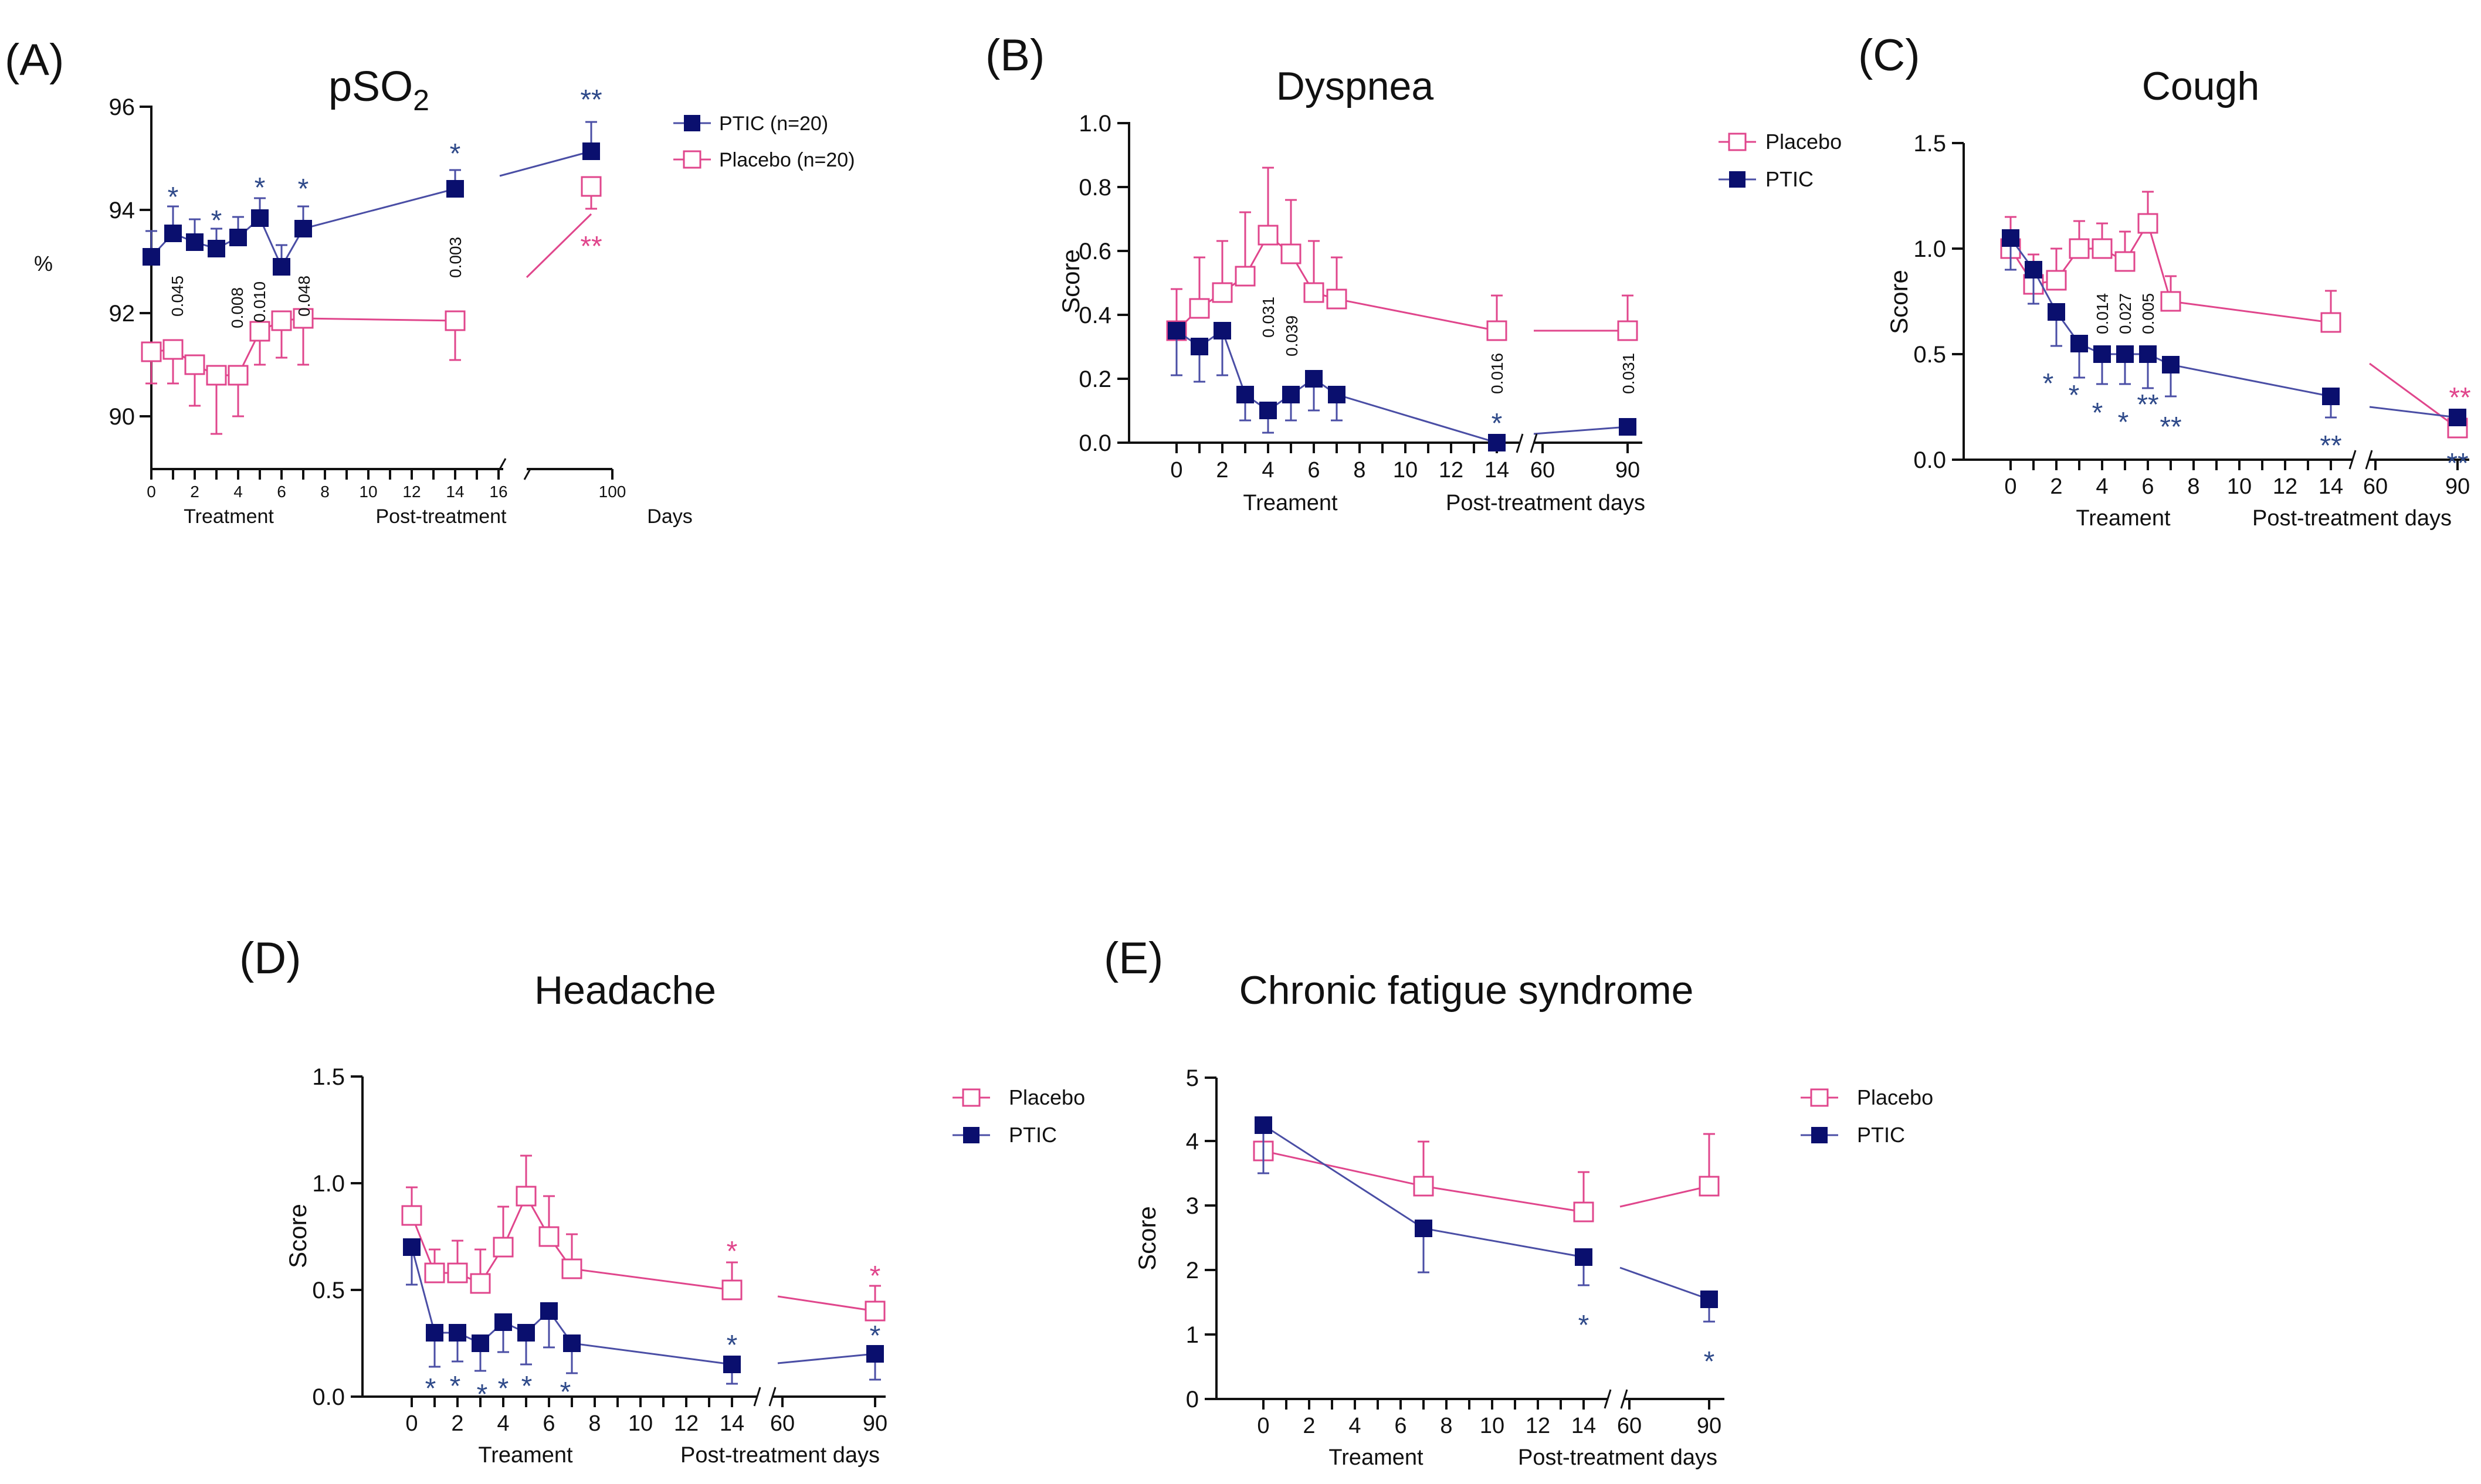 This screenshot has width=2481, height=1484. What do you see at coordinates (1496, 471) in the screenshot?
I see `panel-b-xtick-label: 14` at bounding box center [1496, 471].